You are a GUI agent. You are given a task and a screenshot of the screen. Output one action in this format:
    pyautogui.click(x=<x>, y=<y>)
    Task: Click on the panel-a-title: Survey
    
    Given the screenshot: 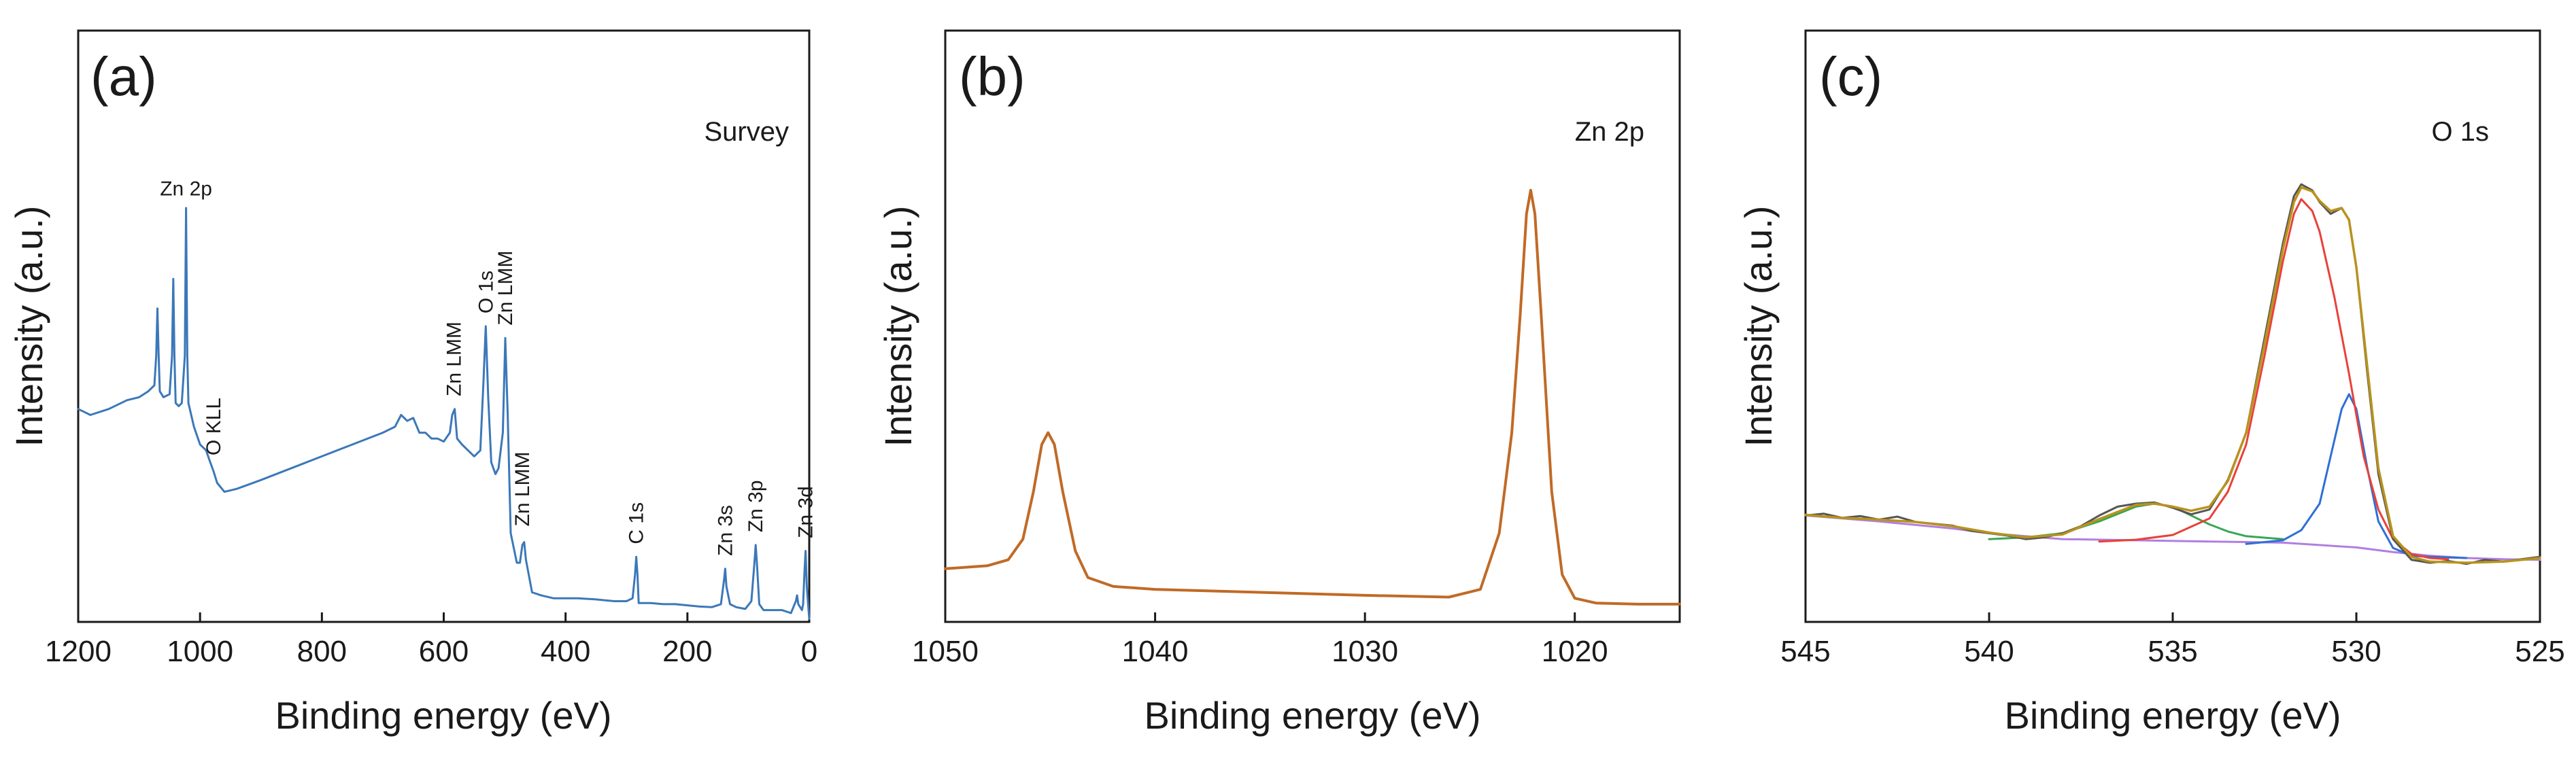 What is the action you would take?
    pyautogui.click(x=747, y=132)
    